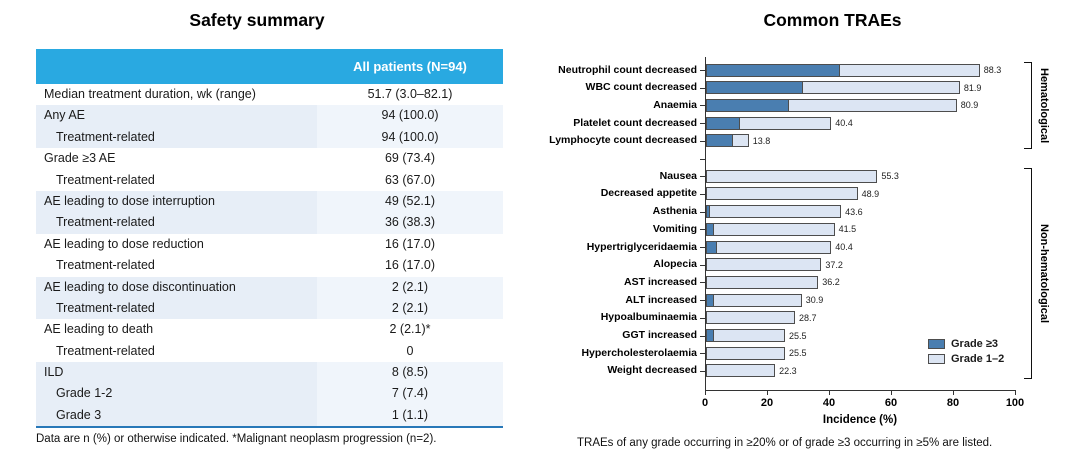 Image resolution: width=1080 pixels, height=456 pixels. Describe the element at coordinates (953, 403) in the screenshot. I see `x-axis-tick-label: 80` at that location.